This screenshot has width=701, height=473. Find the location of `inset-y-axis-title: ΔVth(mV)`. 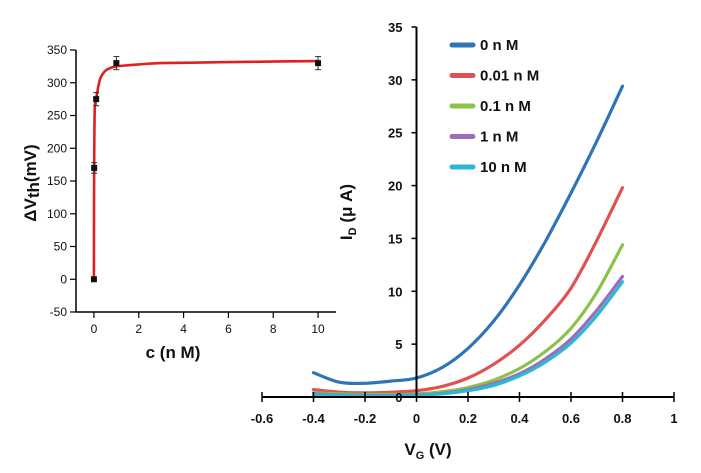

inset-y-axis-title: ΔVth(mV) is located at coordinates (32, 182).